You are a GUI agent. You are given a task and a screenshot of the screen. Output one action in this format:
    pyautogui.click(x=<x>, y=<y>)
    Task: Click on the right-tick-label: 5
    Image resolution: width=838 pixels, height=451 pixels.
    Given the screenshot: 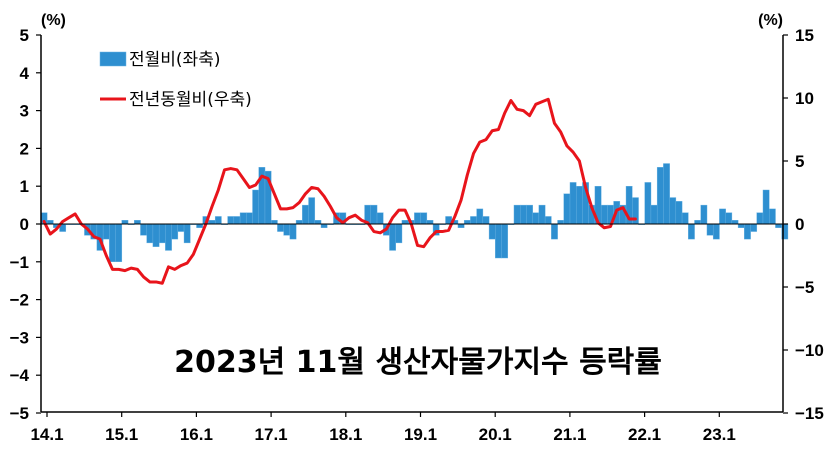 What is the action you would take?
    pyautogui.click(x=799, y=161)
    